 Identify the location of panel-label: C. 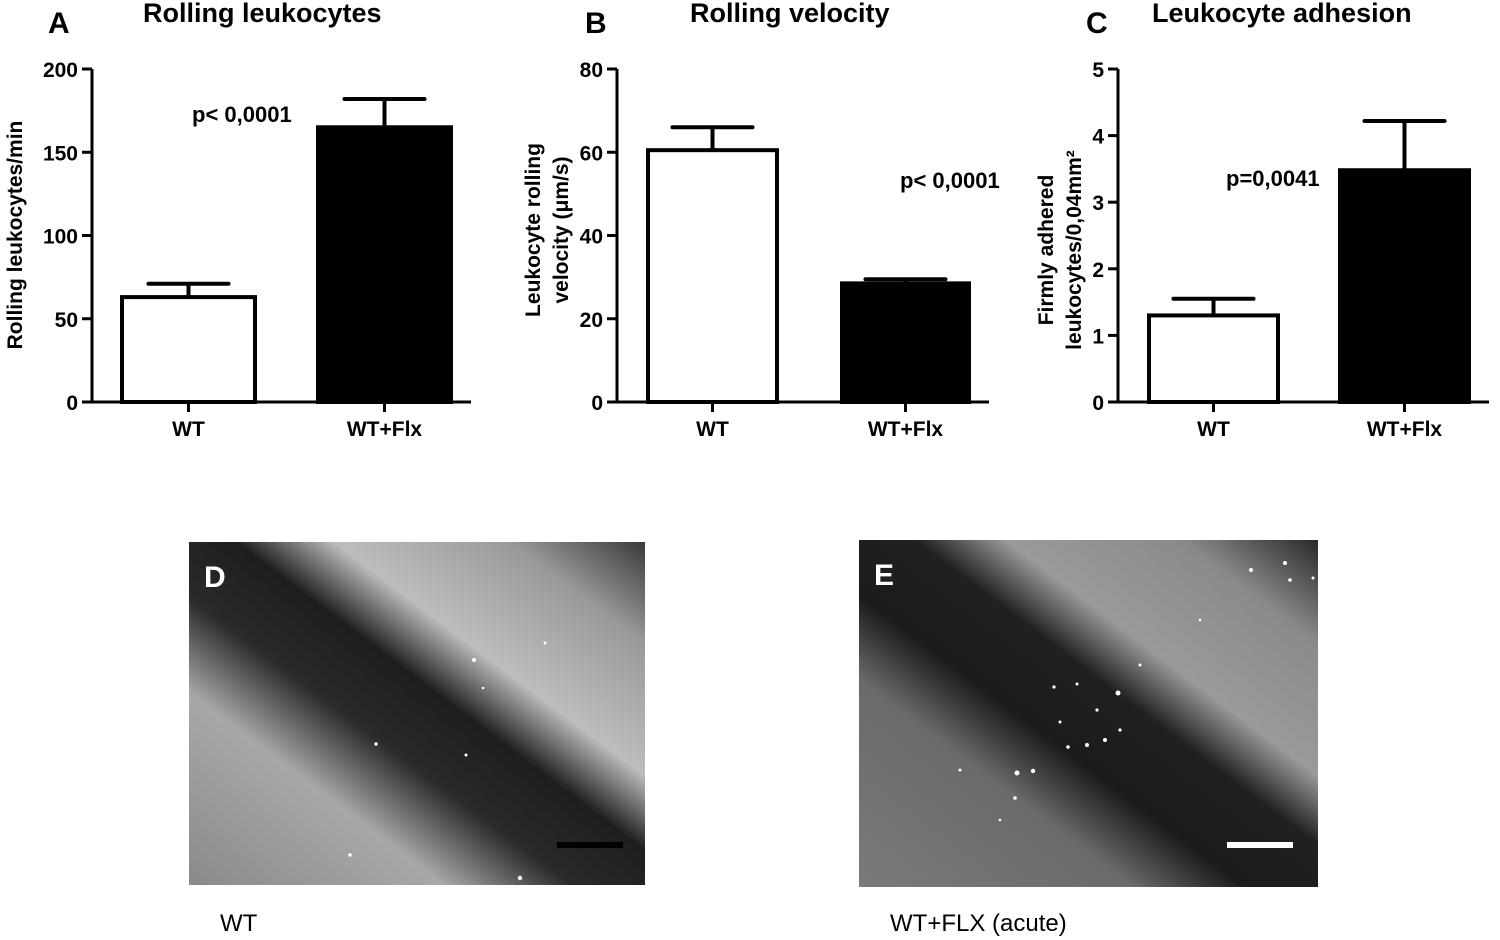
(1097, 23).